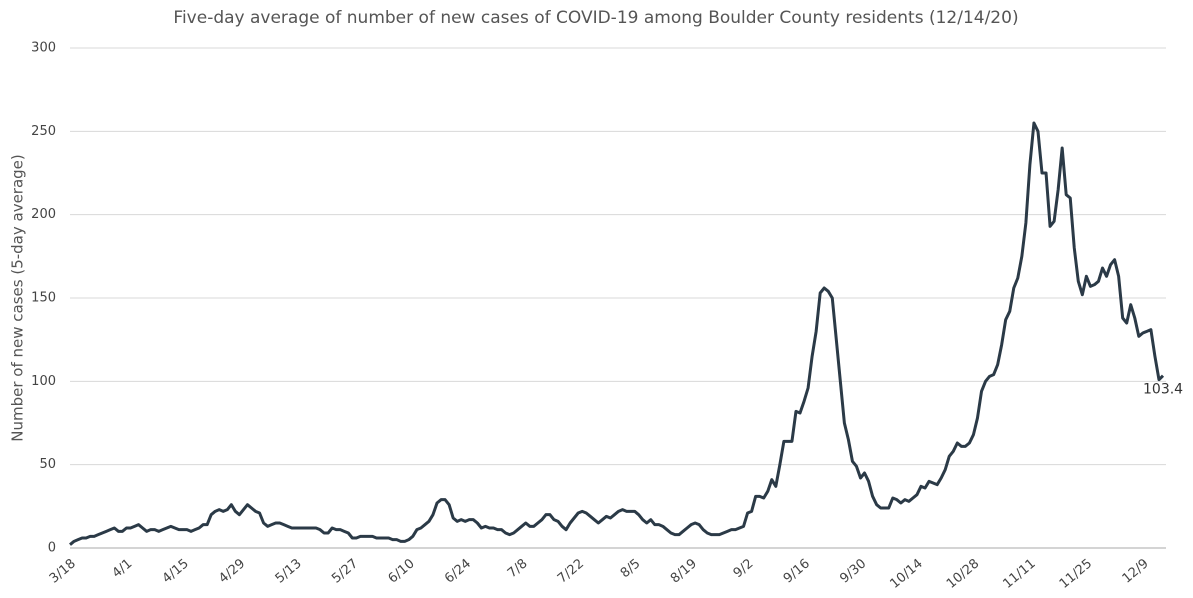 This screenshot has height=598, width=1193. What do you see at coordinates (402, 571) in the screenshot?
I see `x-tick-label: 6/10` at bounding box center [402, 571].